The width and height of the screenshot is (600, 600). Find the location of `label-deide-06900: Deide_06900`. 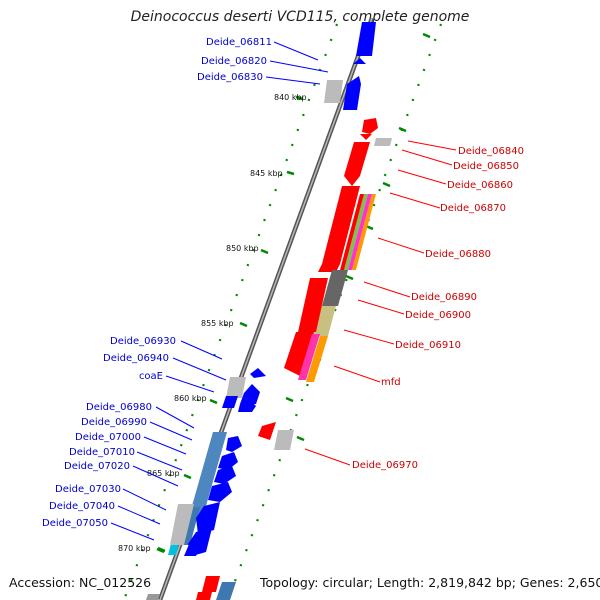

label-deide-06900: Deide_06900 is located at coordinates (438, 315).